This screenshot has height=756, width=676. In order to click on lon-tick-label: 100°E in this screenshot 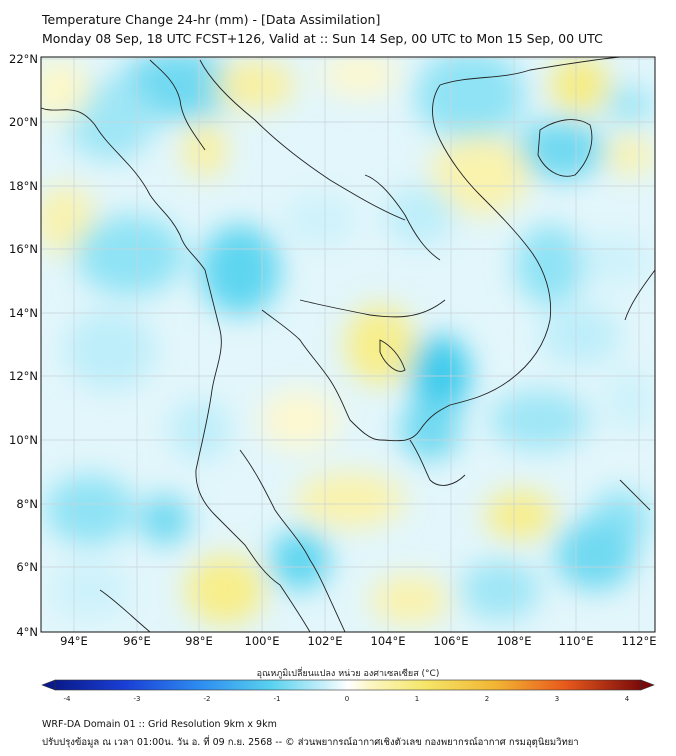, I will do `click(262, 641)`.